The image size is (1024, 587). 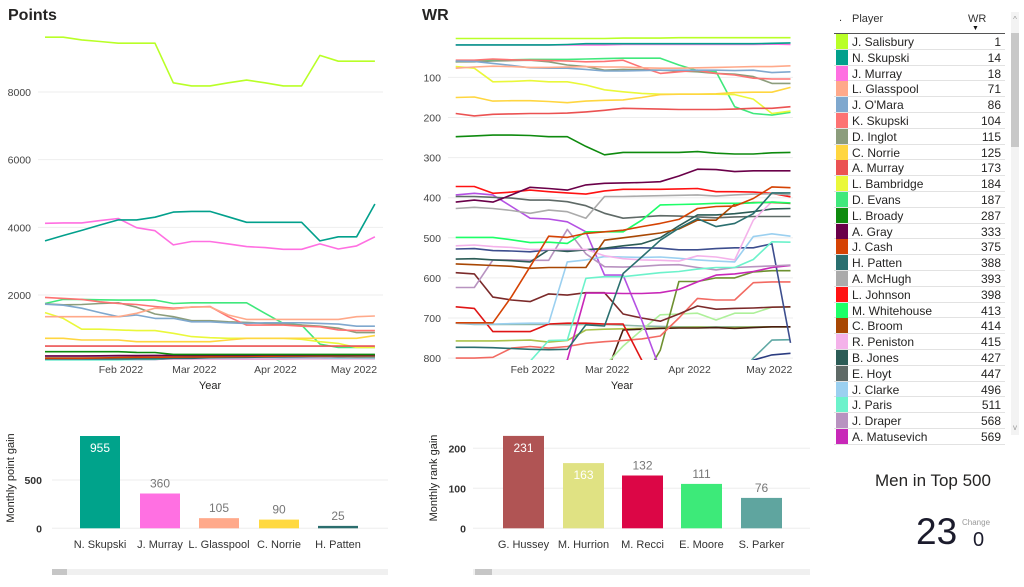 I want to click on table-row: D. Inglot 115, so click(x=919, y=136).